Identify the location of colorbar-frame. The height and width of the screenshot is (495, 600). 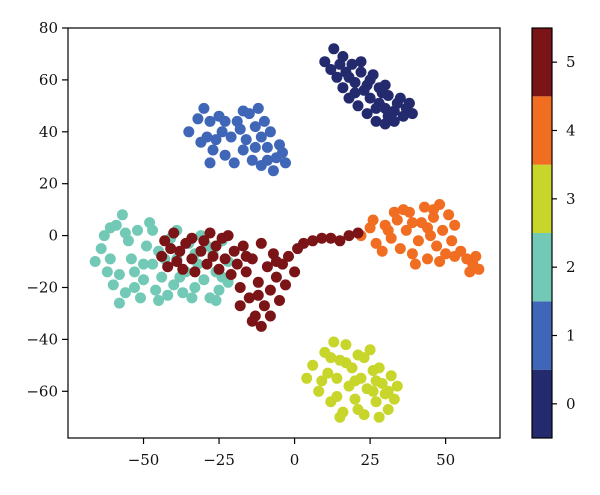
(542, 233).